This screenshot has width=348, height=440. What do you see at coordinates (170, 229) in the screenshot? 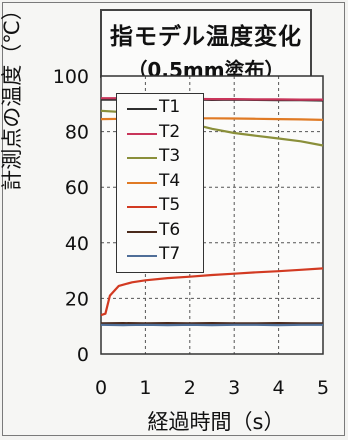
I see `legend-label: T6` at bounding box center [170, 229].